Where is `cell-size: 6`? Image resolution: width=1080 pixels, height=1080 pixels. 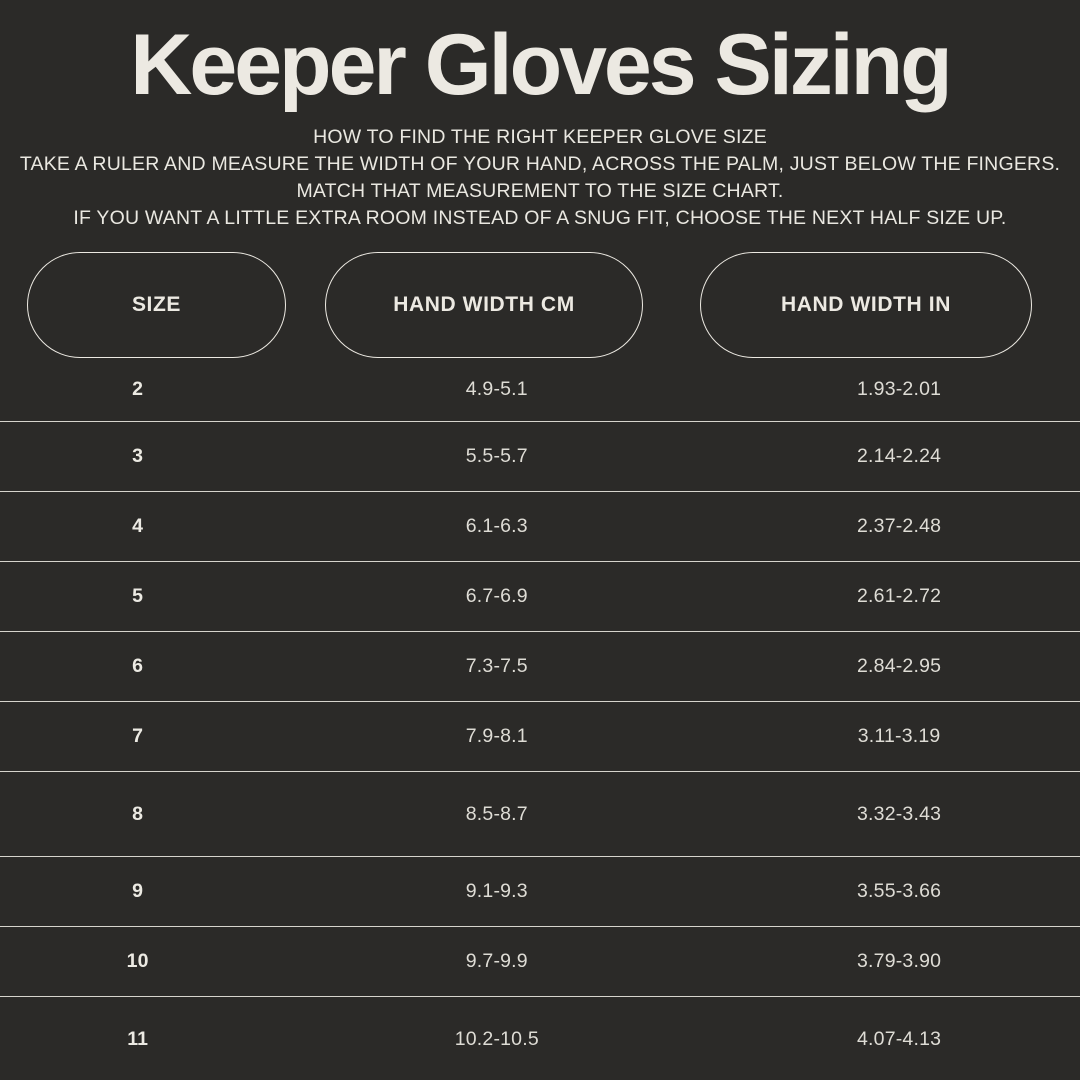
cell-size: 6 is located at coordinates (138, 666).